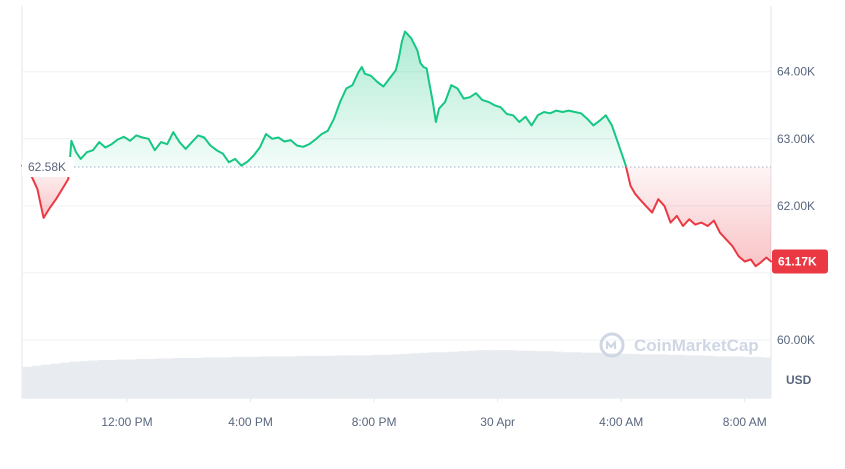  Describe the element at coordinates (796, 206) in the screenshot. I see `y-tick-label: 62.00K` at that location.